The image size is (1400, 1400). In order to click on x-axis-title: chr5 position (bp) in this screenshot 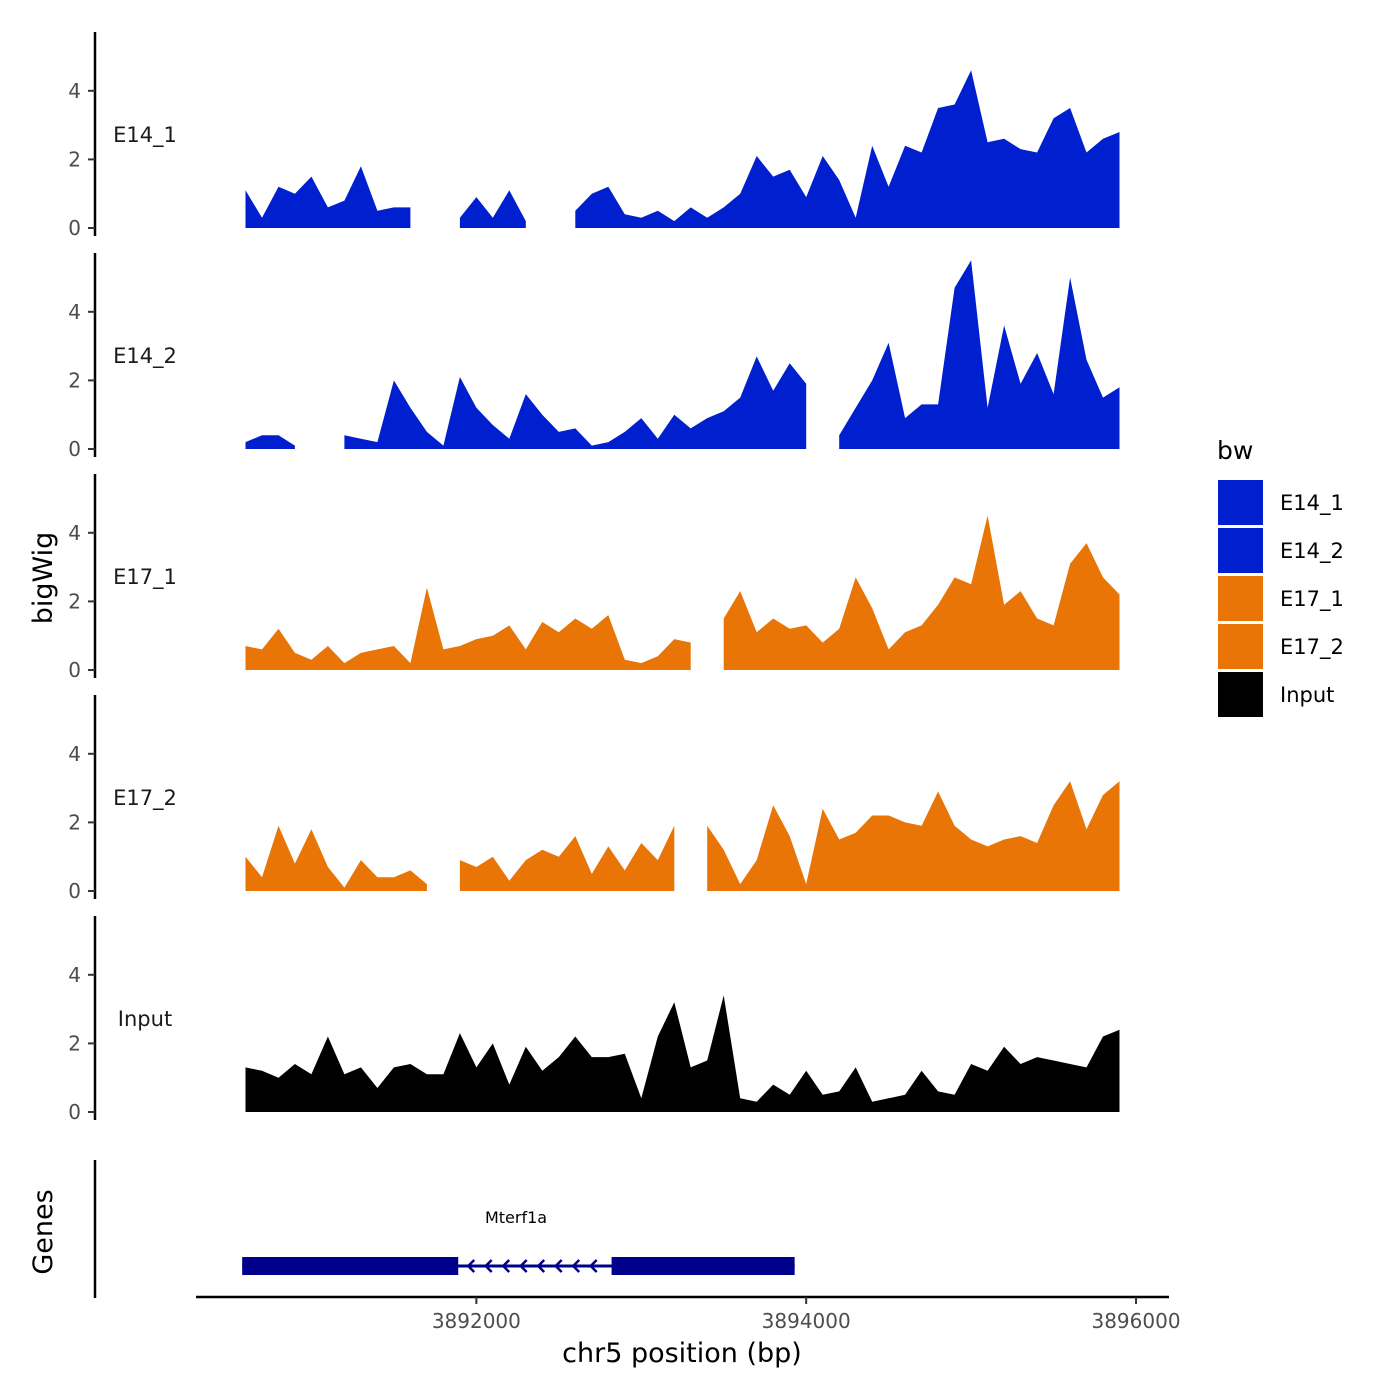, I will do `click(682, 1353)`.